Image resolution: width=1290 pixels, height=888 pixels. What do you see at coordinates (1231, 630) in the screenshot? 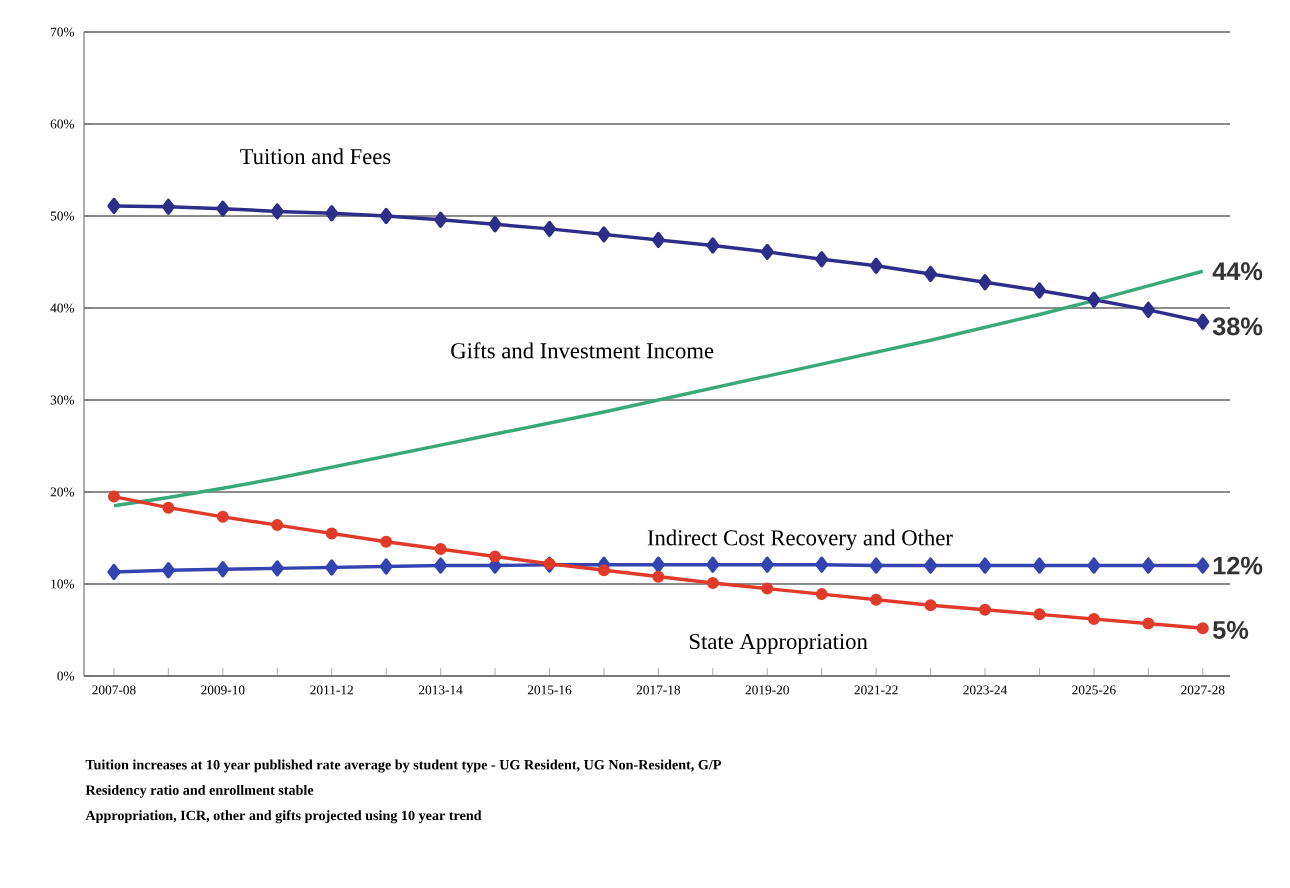
I see `annotation: 5%` at bounding box center [1231, 630].